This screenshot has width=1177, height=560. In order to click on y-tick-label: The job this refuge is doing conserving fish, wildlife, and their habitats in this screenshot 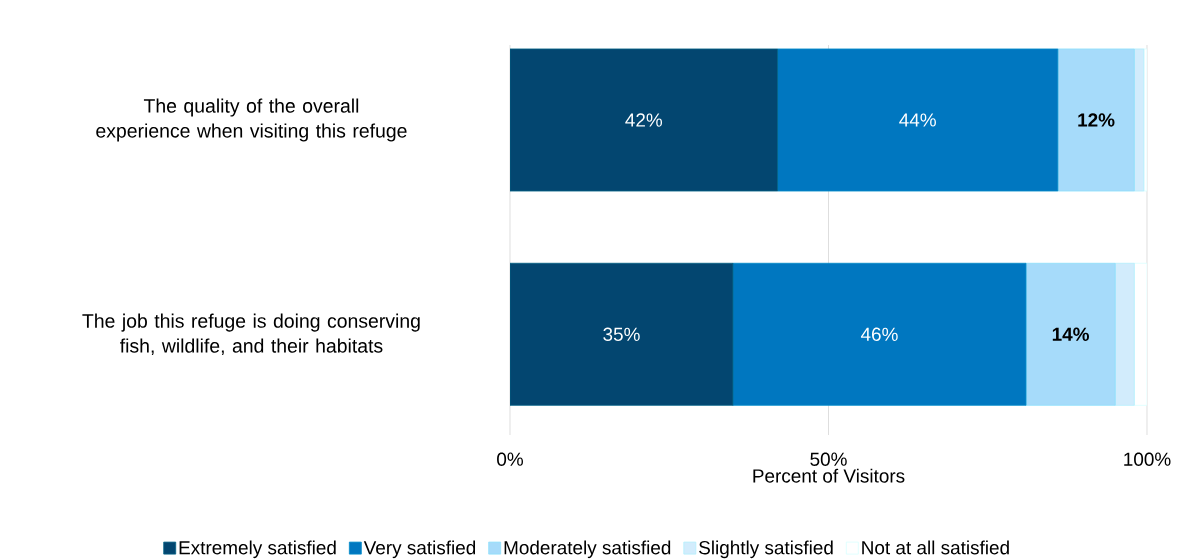, I will do `click(251, 334)`.